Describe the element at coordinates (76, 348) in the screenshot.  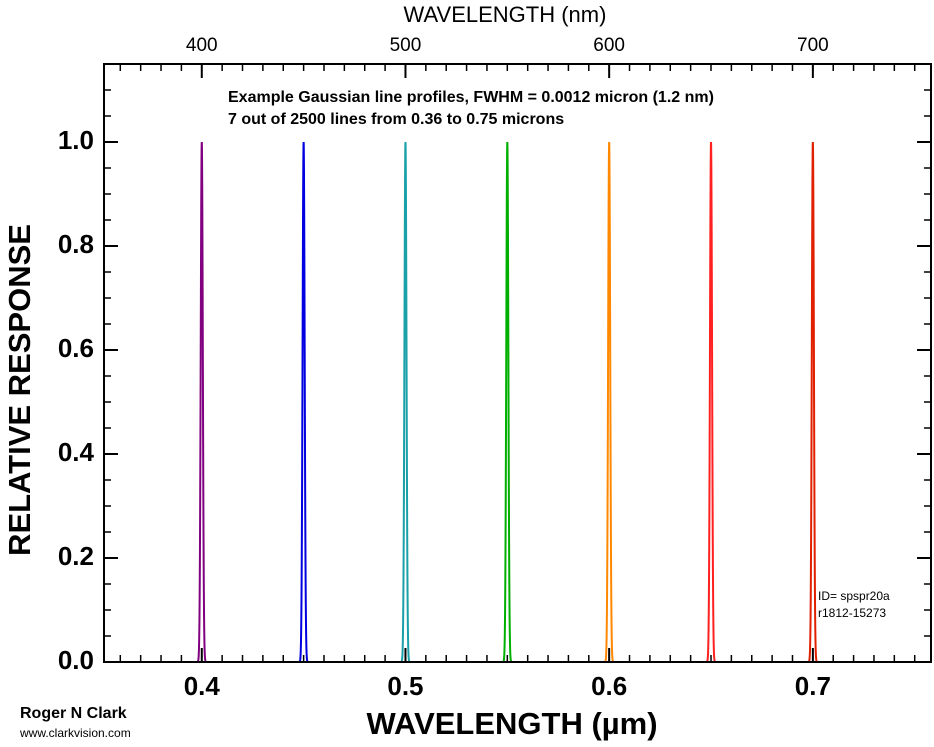
I see `y-tick-label: 0.6` at that location.